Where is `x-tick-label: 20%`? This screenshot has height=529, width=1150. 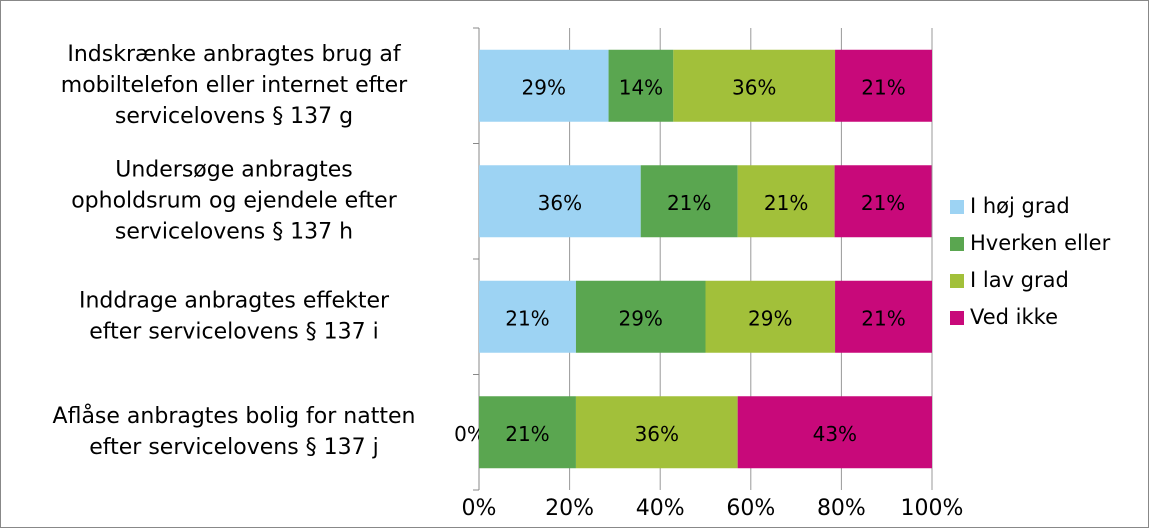 x-tick-label: 20% is located at coordinates (569, 508).